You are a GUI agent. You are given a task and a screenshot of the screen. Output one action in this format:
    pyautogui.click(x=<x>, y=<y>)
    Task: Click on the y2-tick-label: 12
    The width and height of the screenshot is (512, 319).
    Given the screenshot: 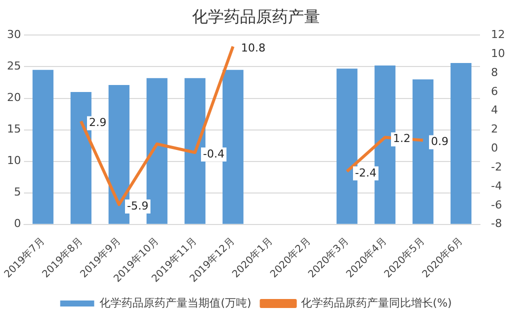 What is the action you would take?
    pyautogui.click(x=498, y=35)
    